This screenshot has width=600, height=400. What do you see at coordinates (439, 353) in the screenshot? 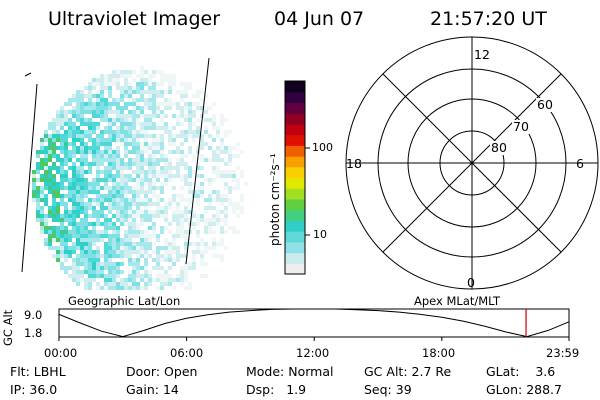
I see `timeline-xtick-label: 18:00` at bounding box center [439, 353].